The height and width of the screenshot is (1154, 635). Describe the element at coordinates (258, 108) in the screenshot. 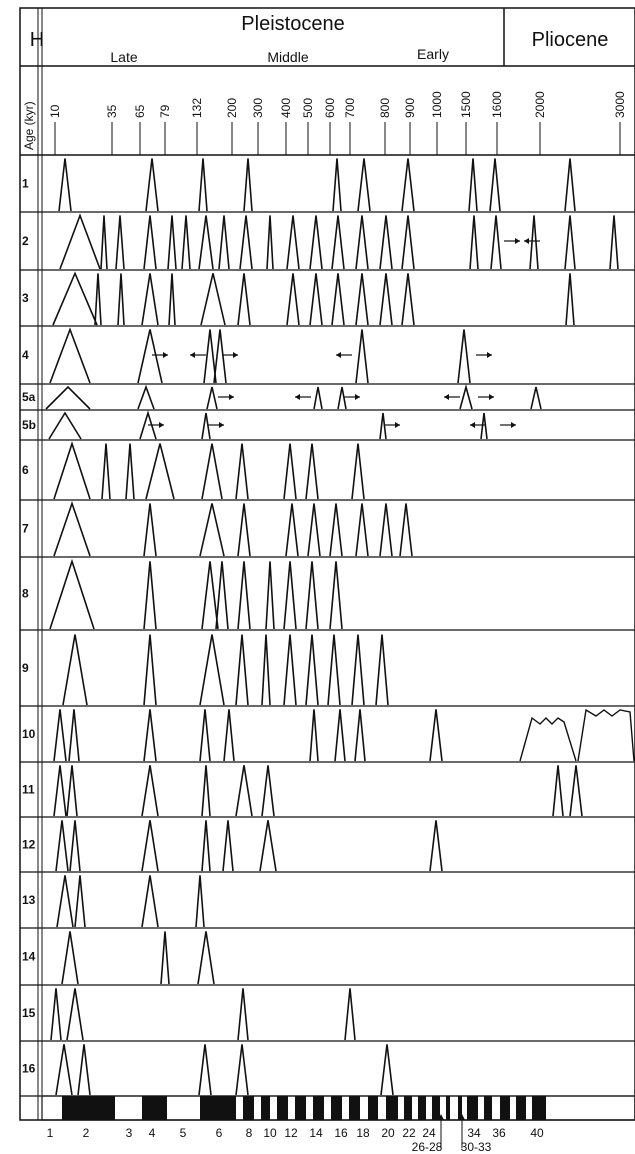

I see `age-tick-300: 300` at that location.